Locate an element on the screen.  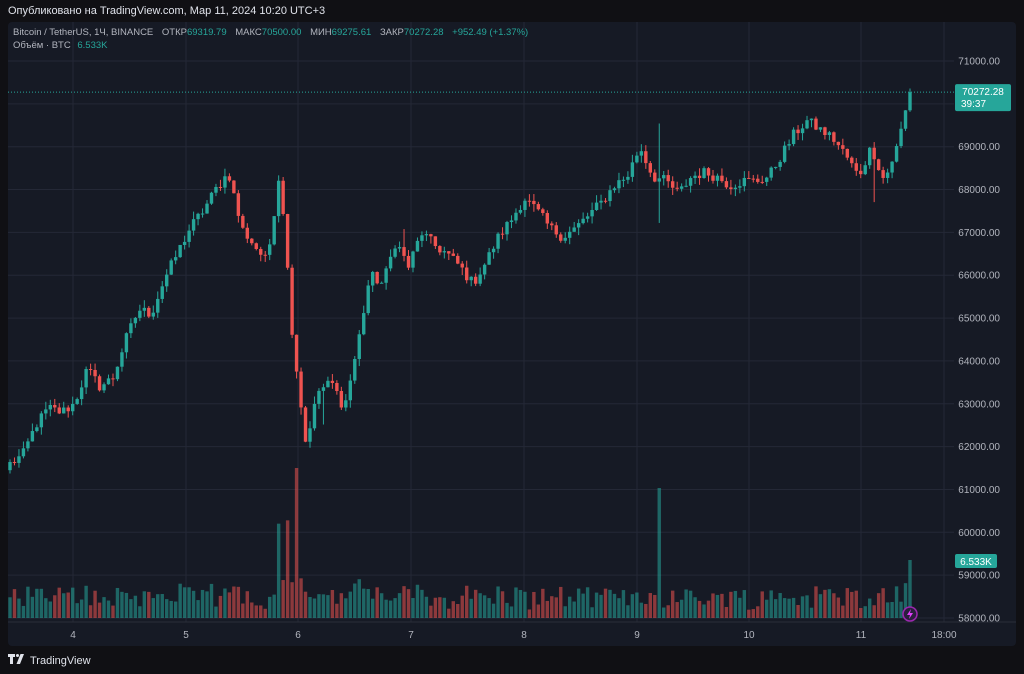
low-label: МИН is located at coordinates (321, 32).